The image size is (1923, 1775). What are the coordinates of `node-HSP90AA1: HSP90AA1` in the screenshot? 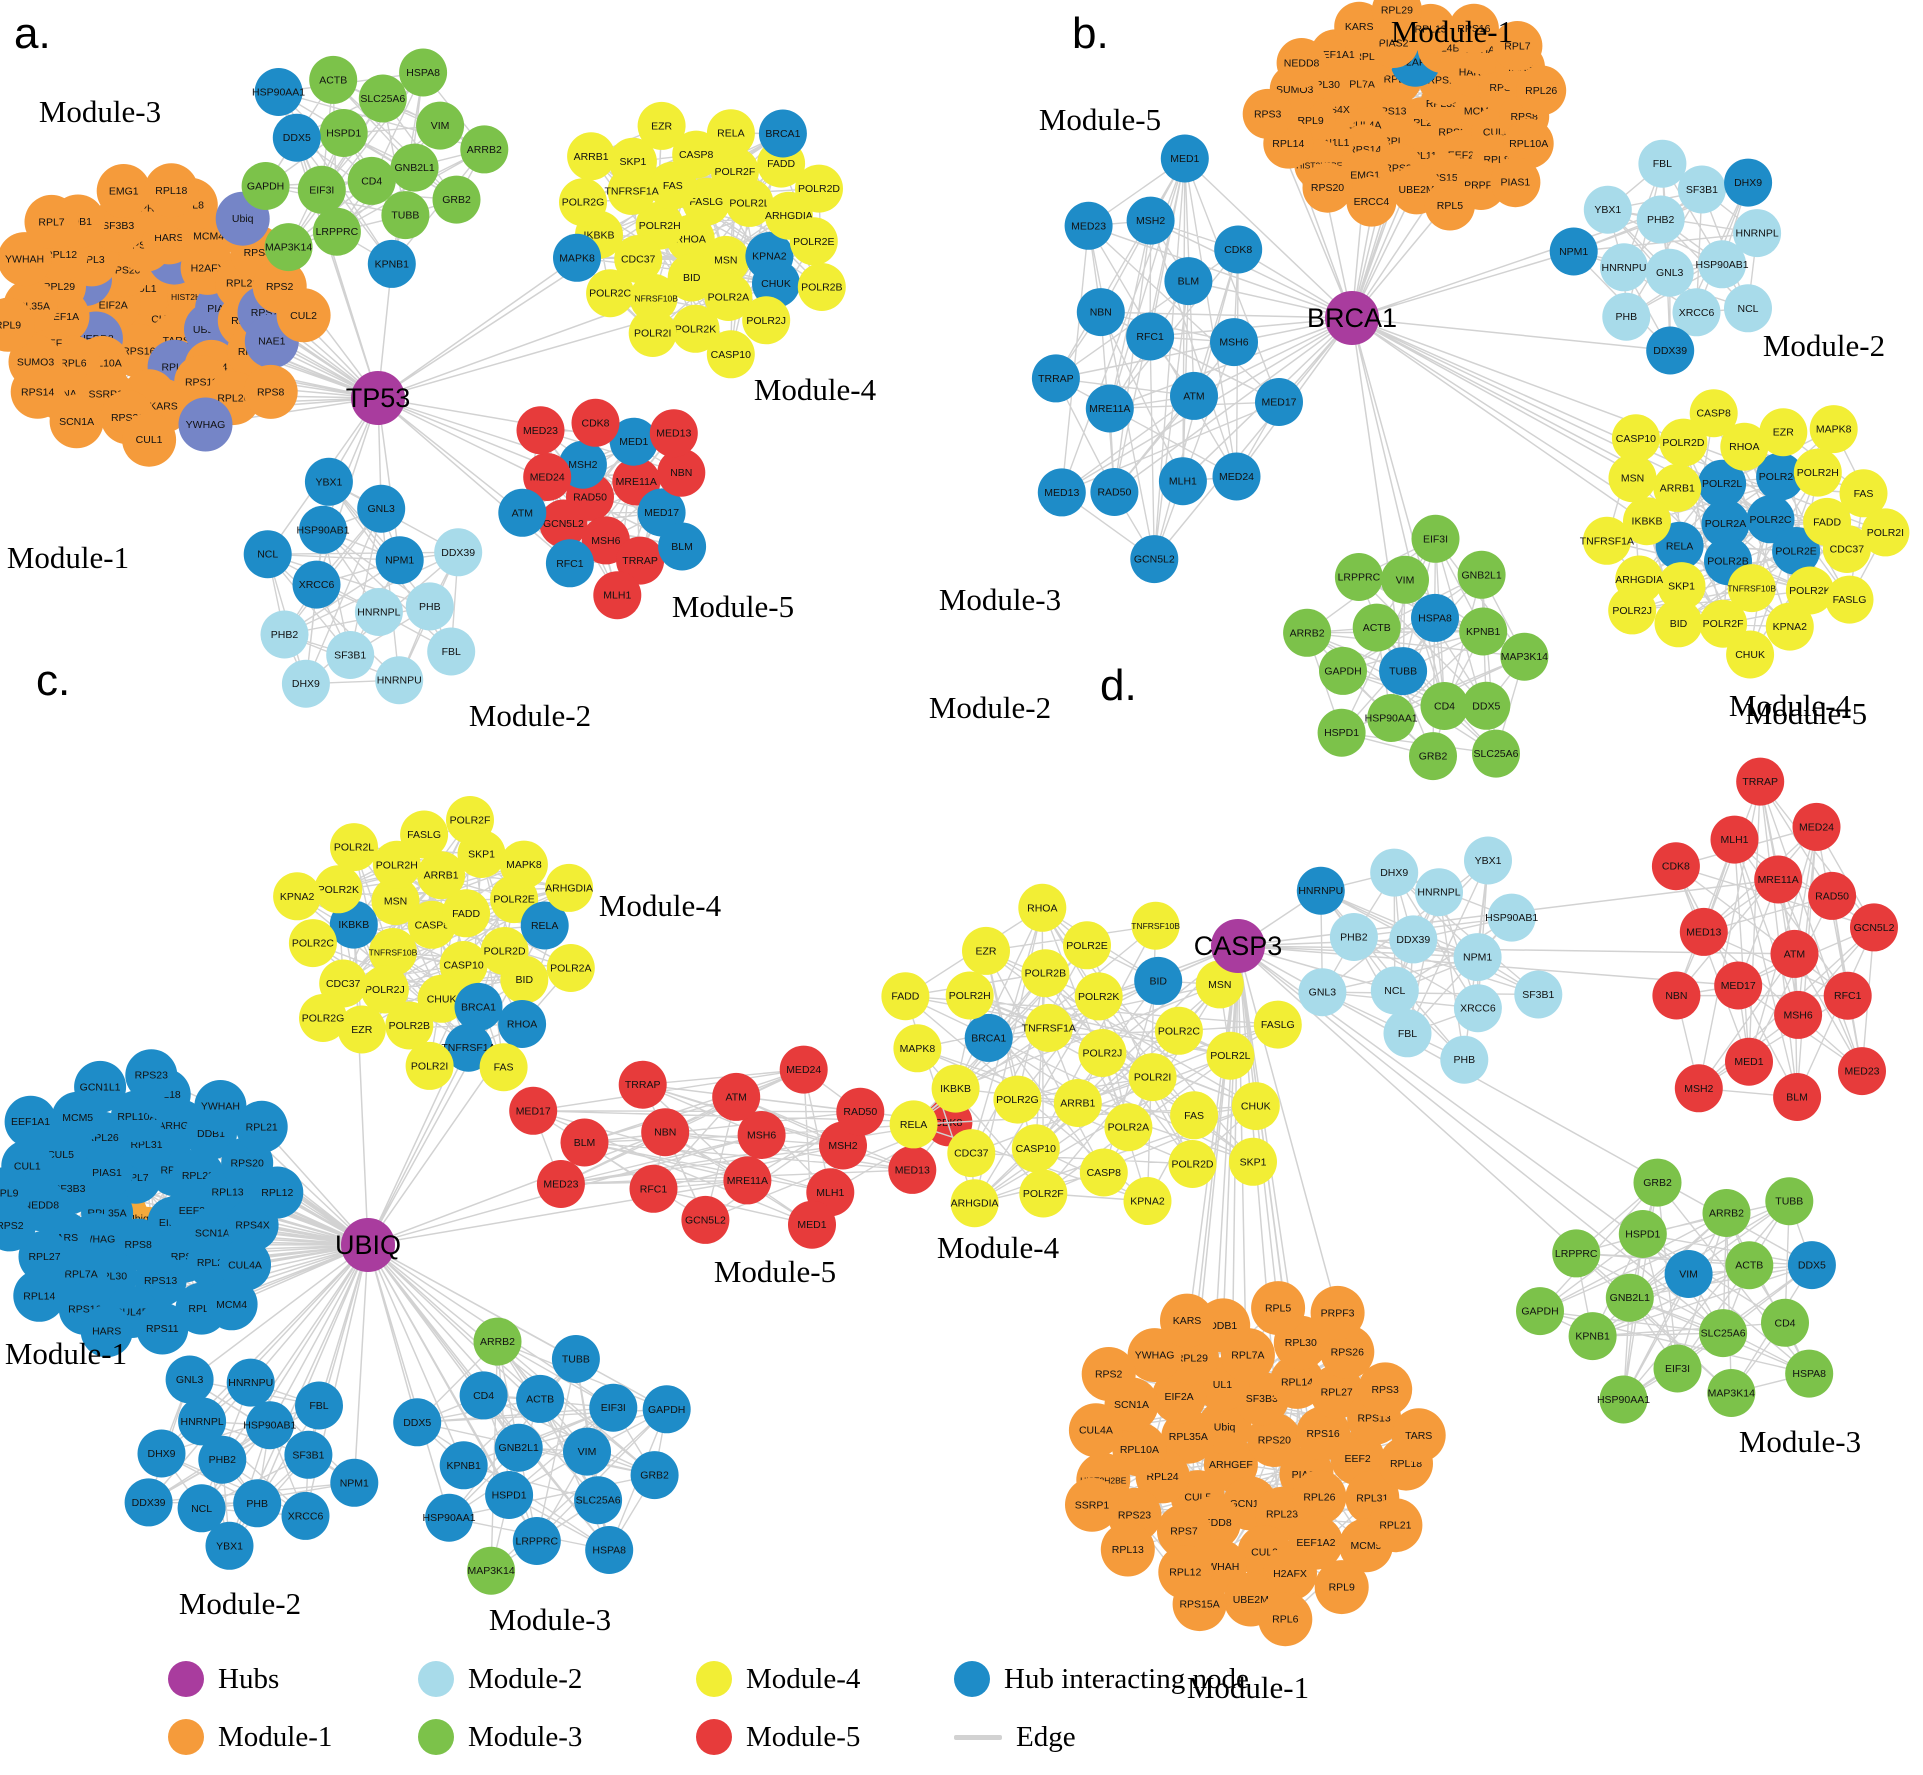 It's located at (449, 1517).